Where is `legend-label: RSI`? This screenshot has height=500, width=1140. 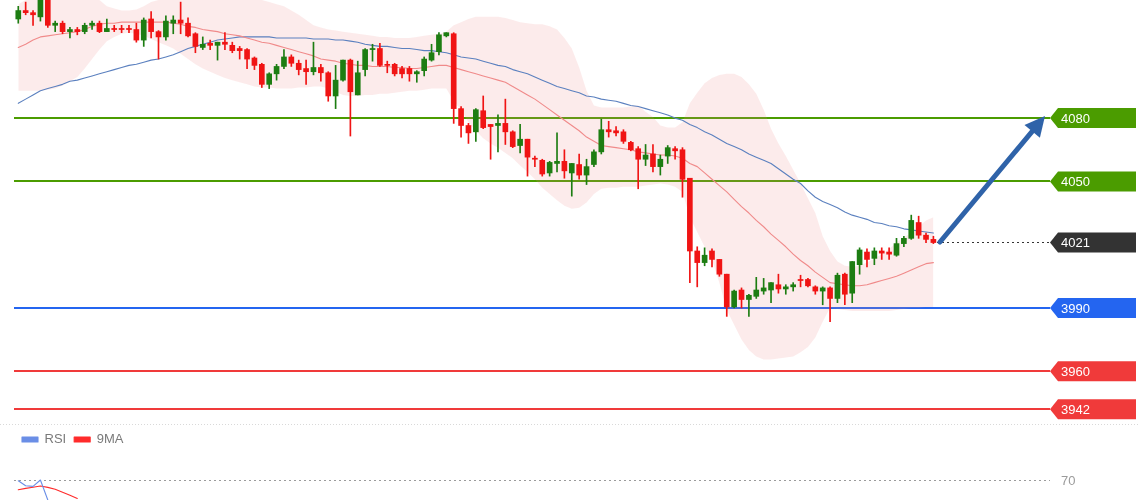 legend-label: RSI is located at coordinates (55, 439).